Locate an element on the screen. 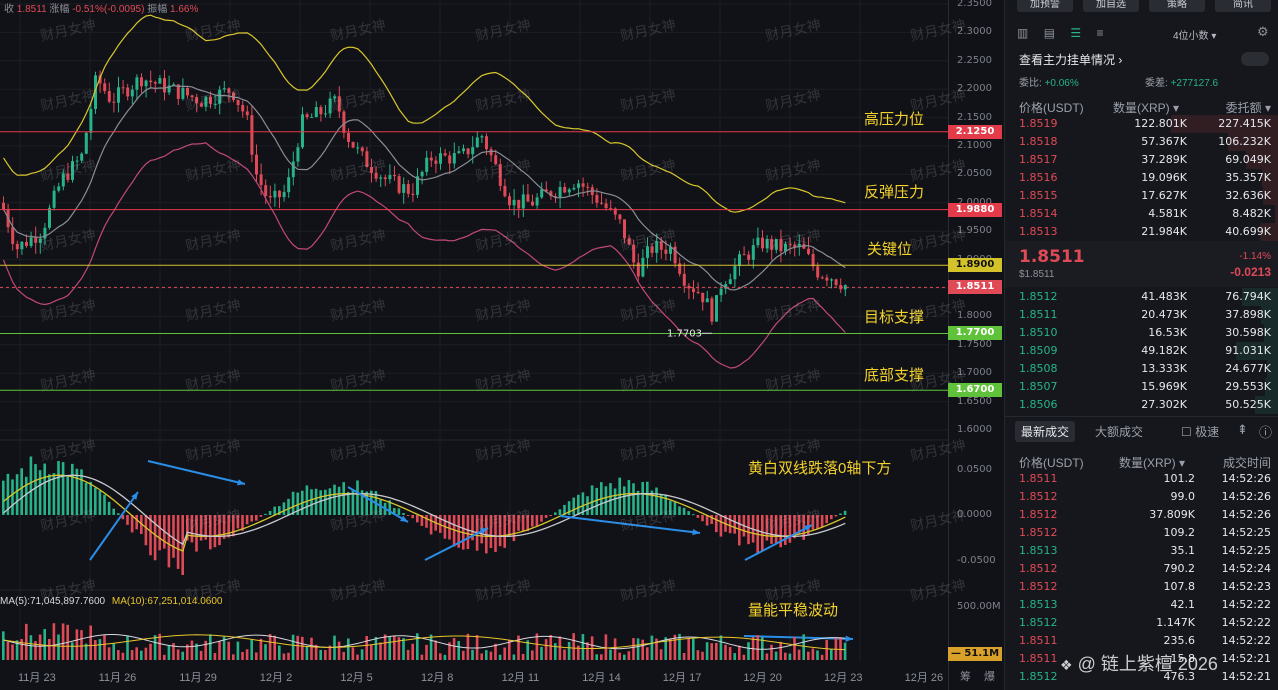 This screenshot has width=1278, height=690. filter-icon: ⇞ is located at coordinates (1242, 429).